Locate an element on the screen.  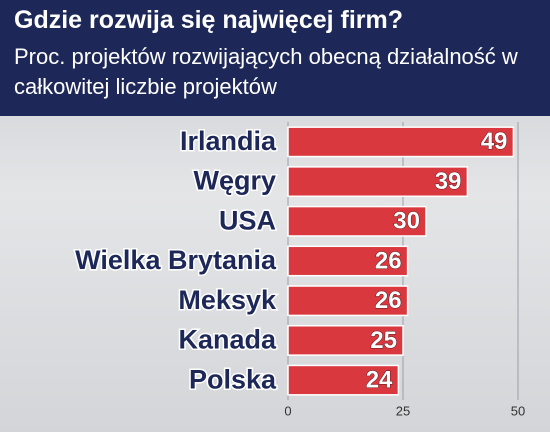
value-label: 24 is located at coordinates (379, 379).